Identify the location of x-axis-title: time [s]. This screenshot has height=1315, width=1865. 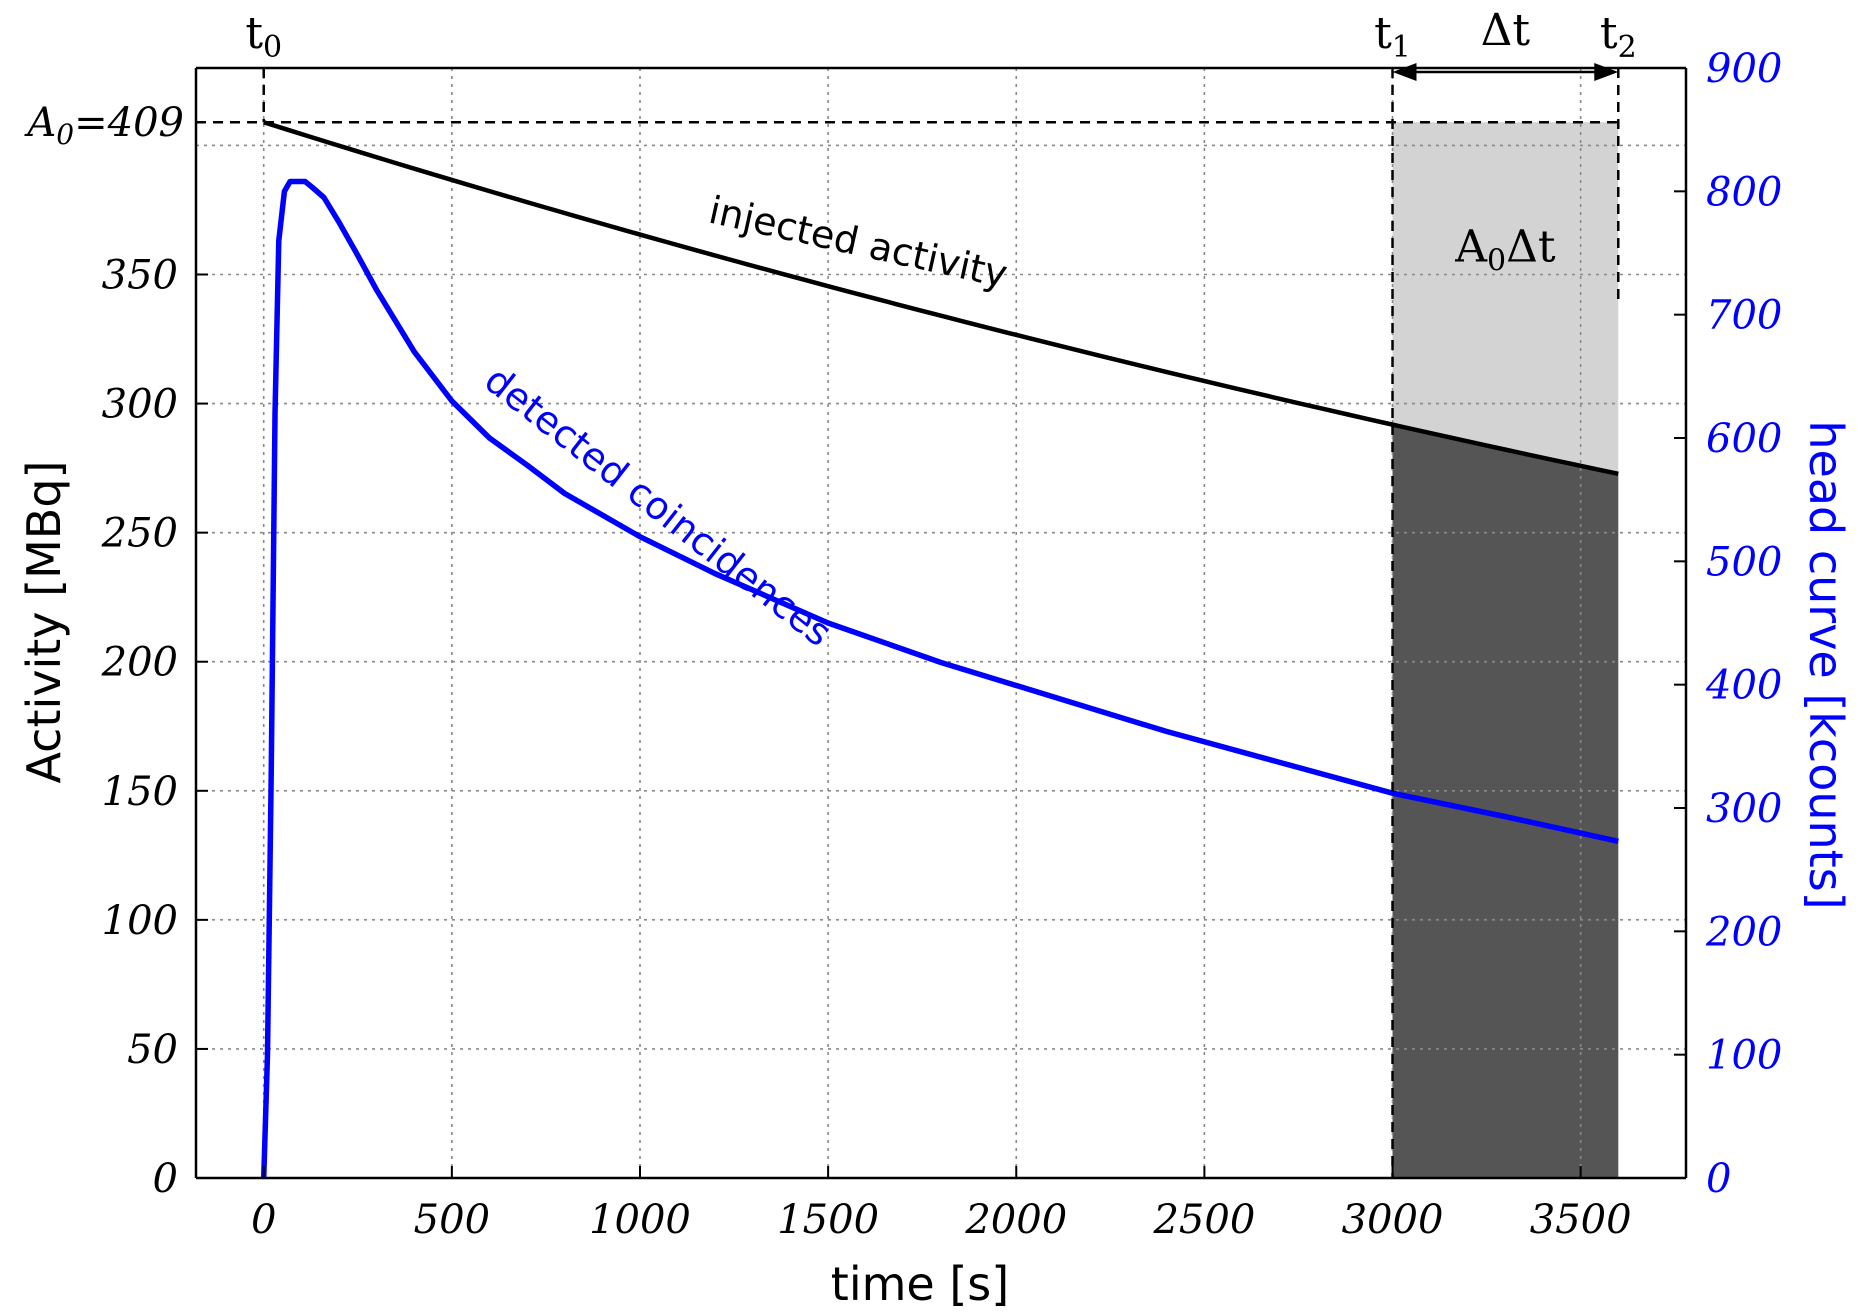
(920, 1284).